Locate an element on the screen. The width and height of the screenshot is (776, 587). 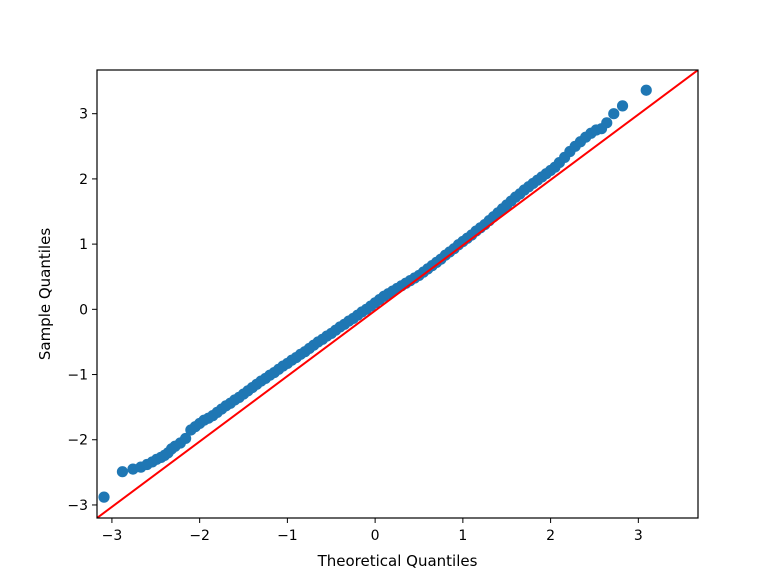
x-tick-label: −2 is located at coordinates (199, 536).